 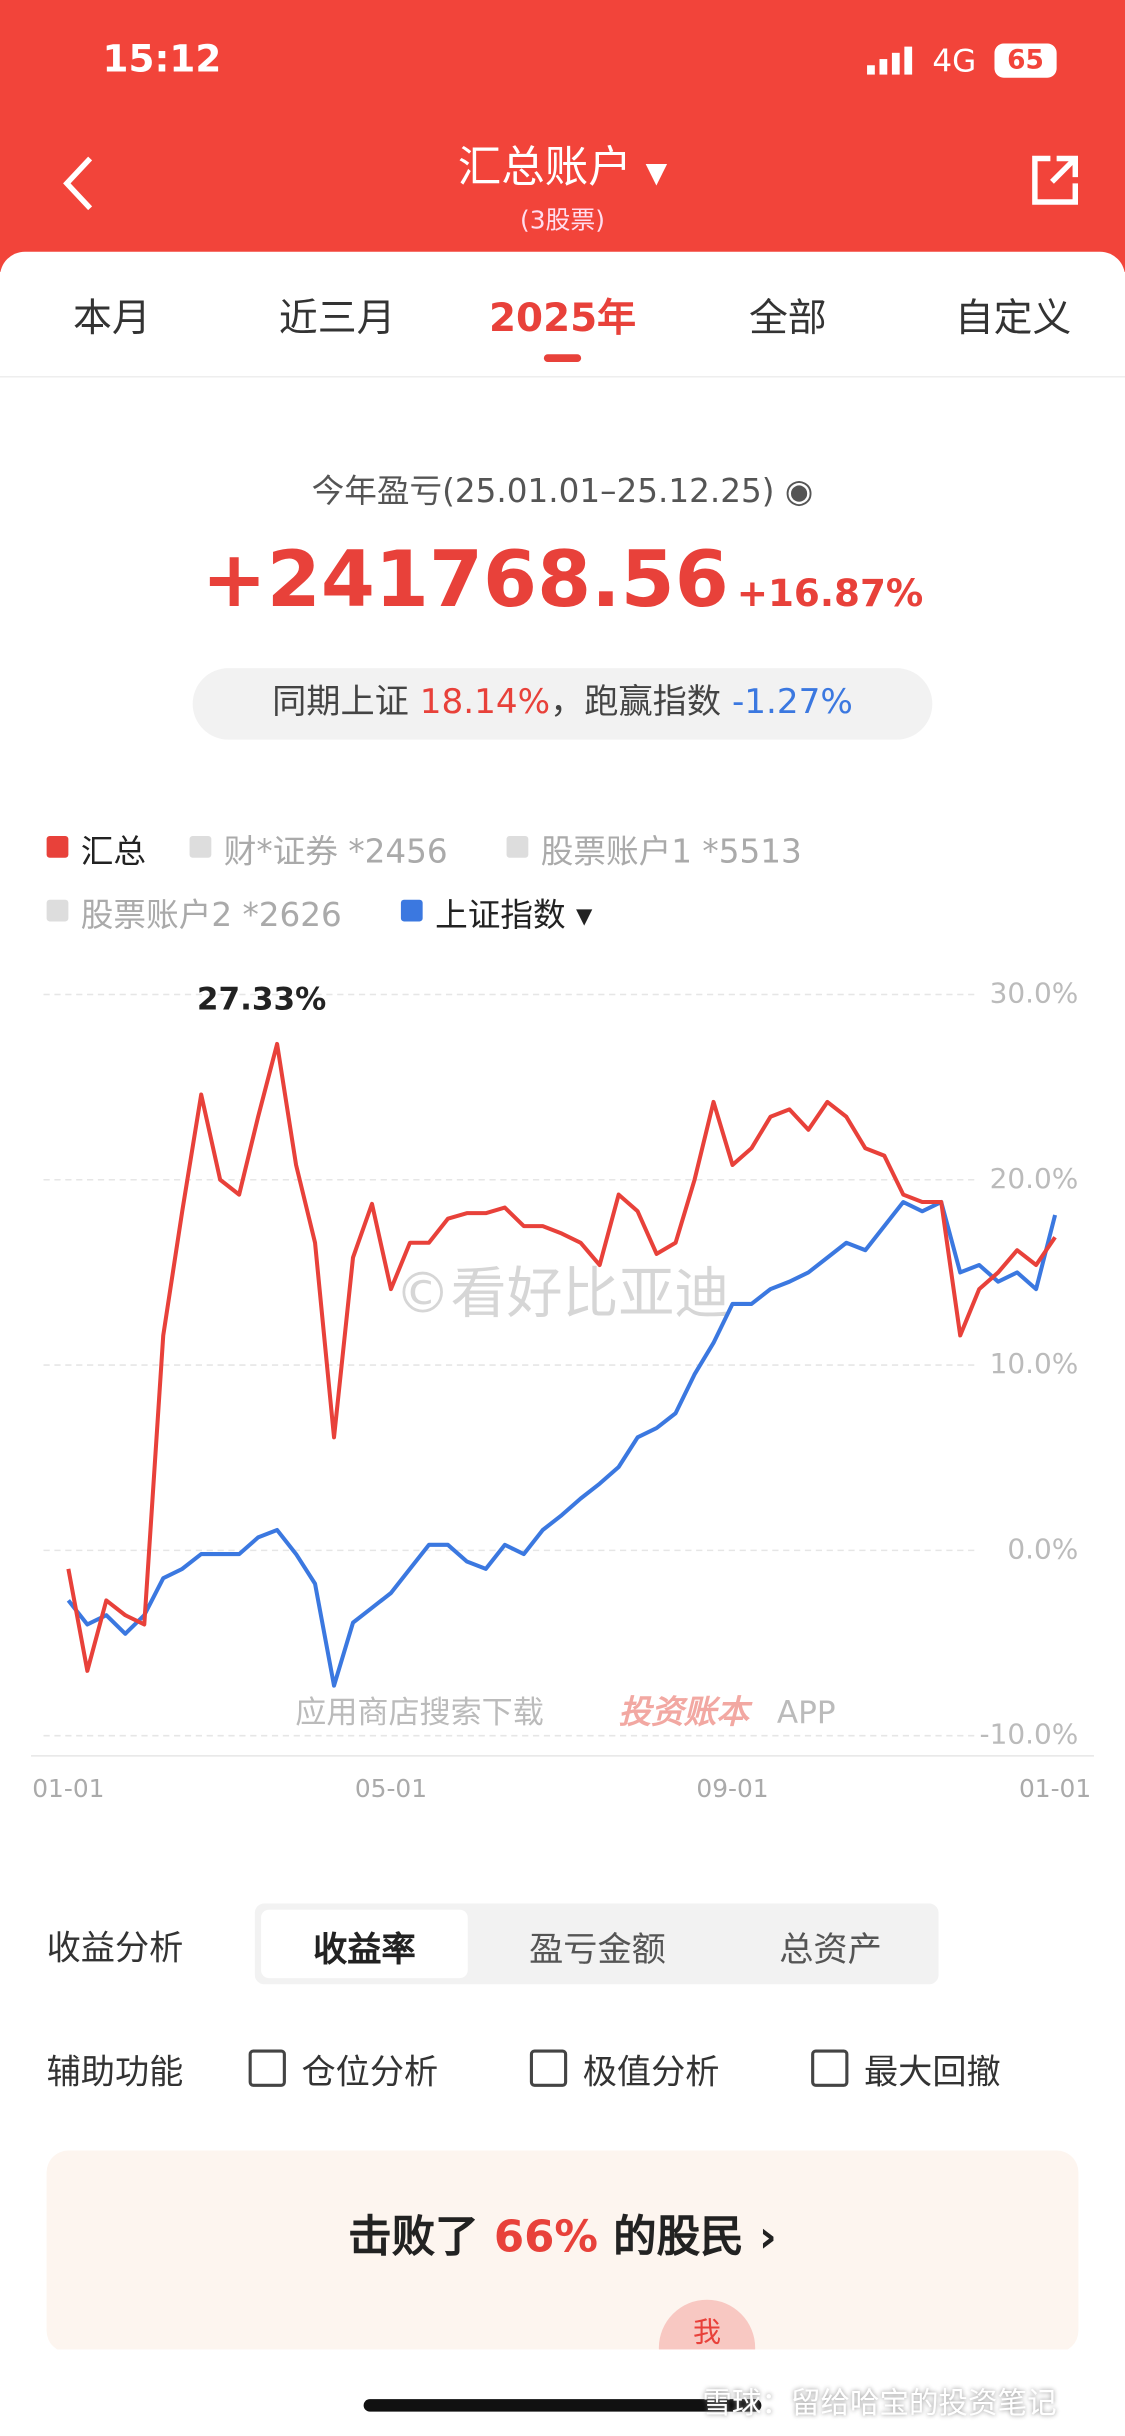 I want to click on title: 汇总账户, so click(x=544, y=167).